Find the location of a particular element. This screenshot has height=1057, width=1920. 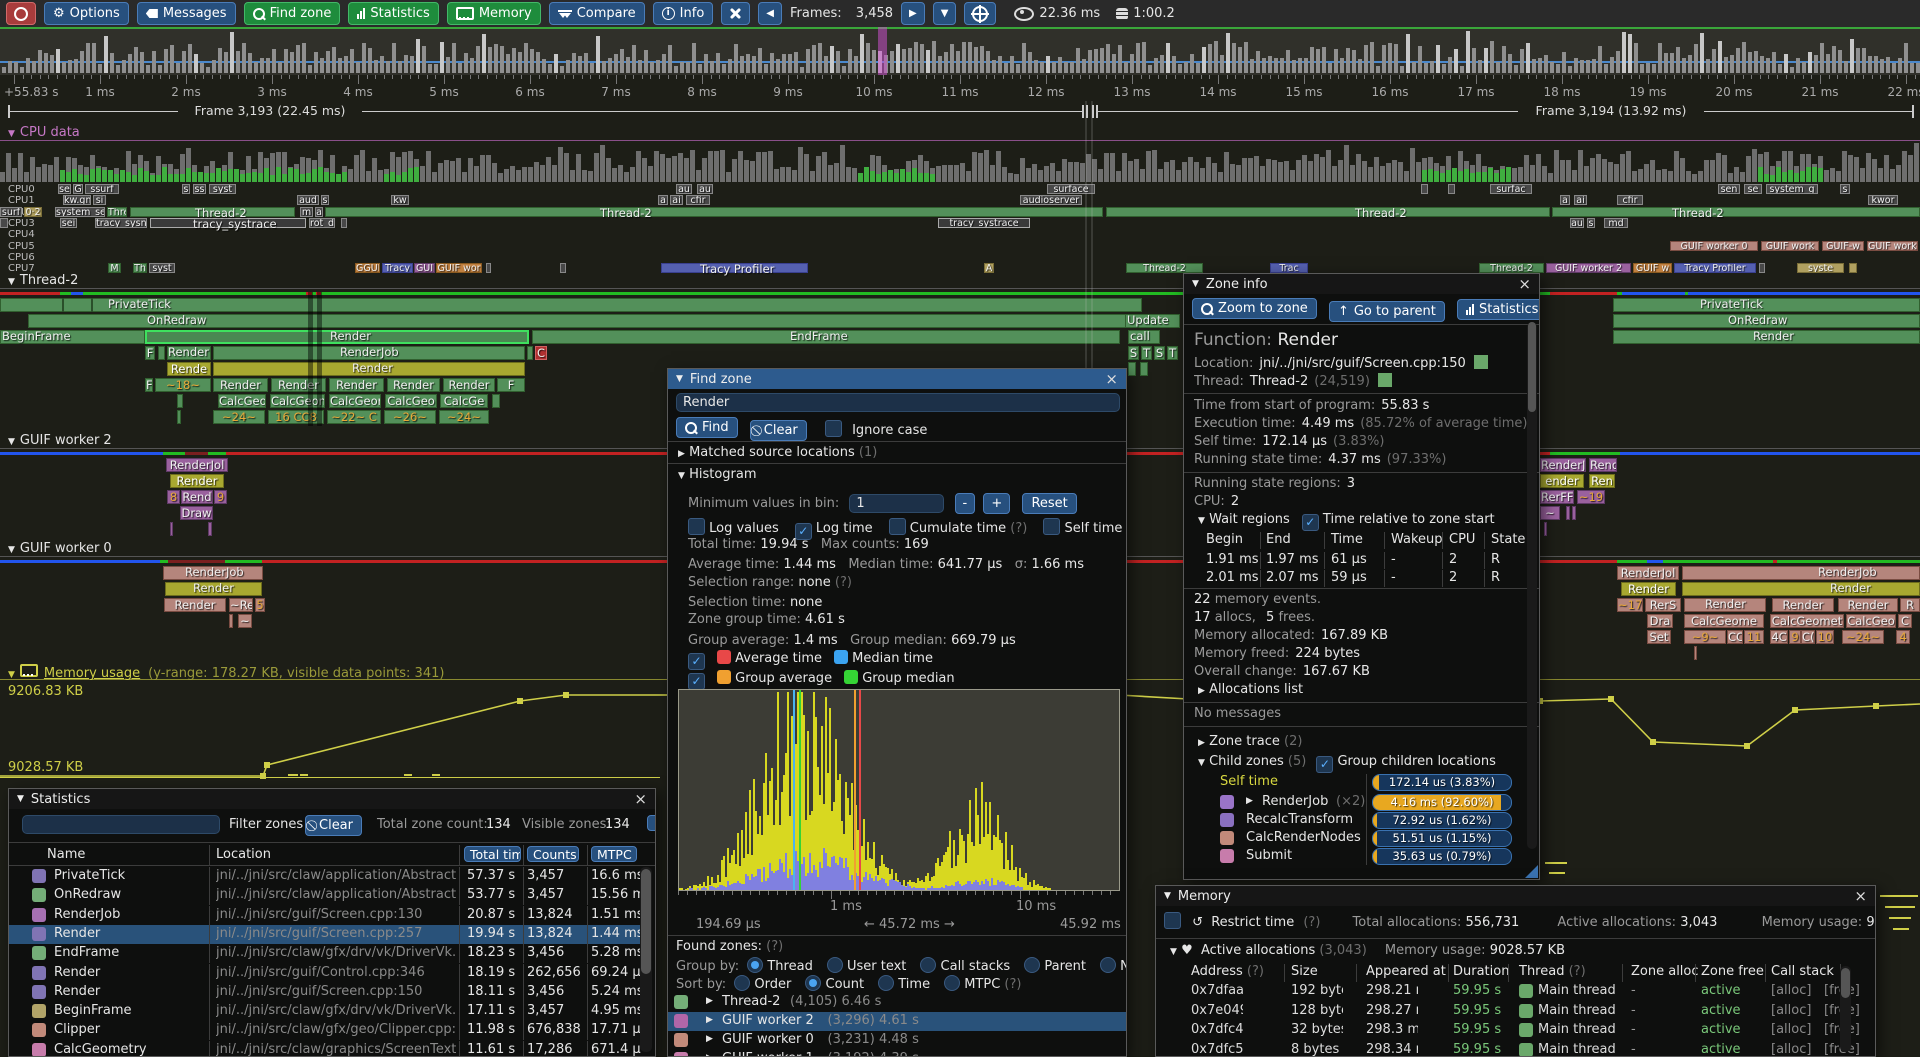

zone-chip: R is located at coordinates (1910, 605).